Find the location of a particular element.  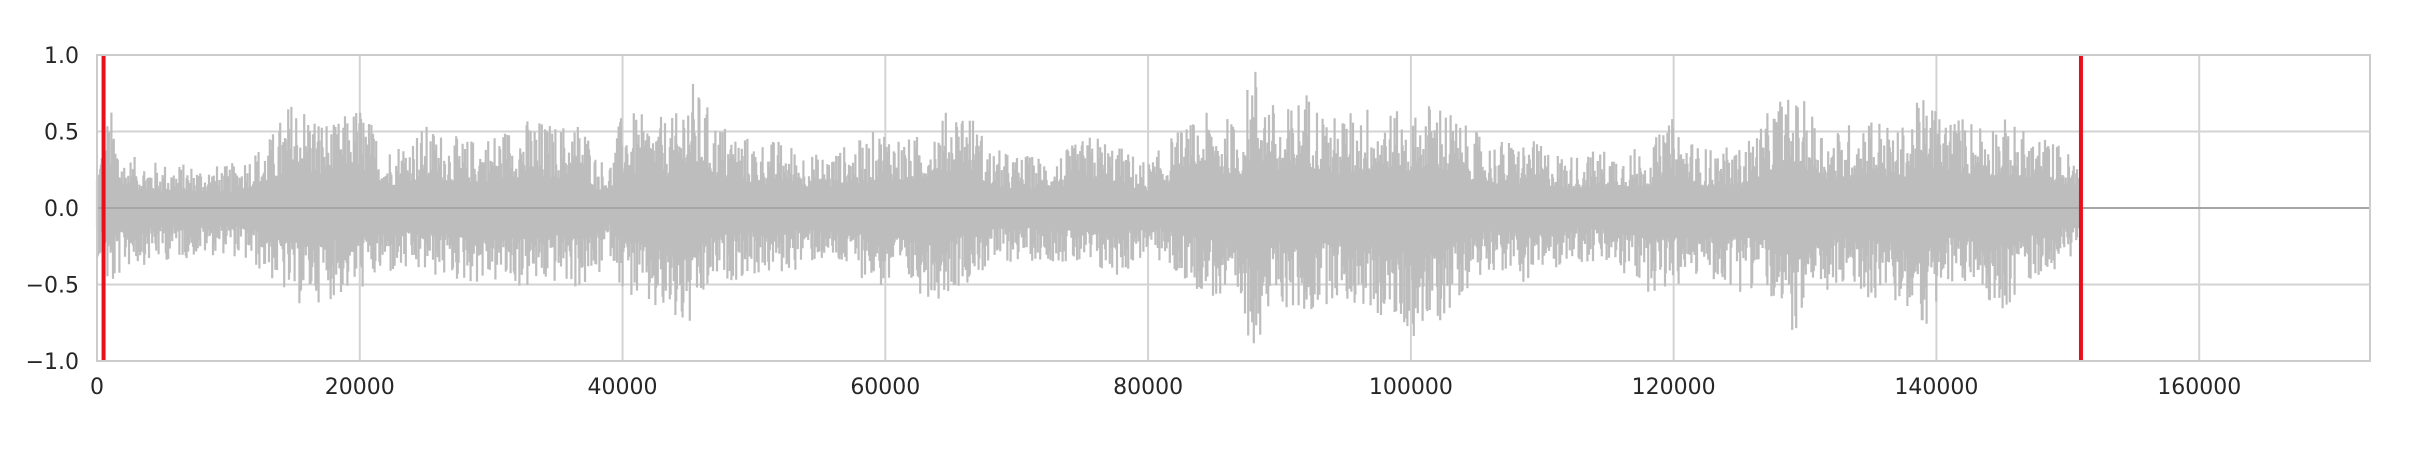

x-tick-label: 80000 is located at coordinates (1148, 387).